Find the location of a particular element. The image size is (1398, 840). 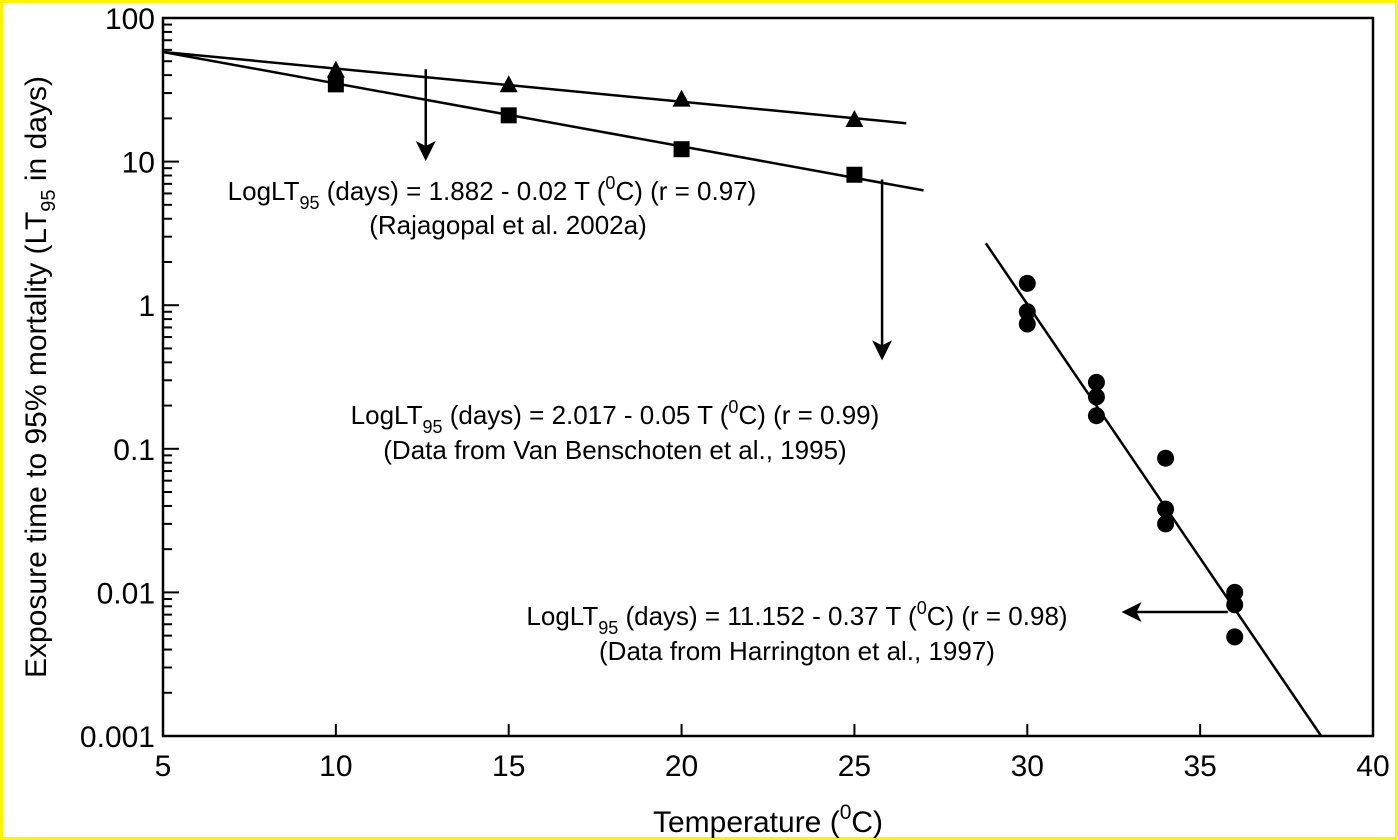

y-tick-label: 10 is located at coordinates (138, 163).